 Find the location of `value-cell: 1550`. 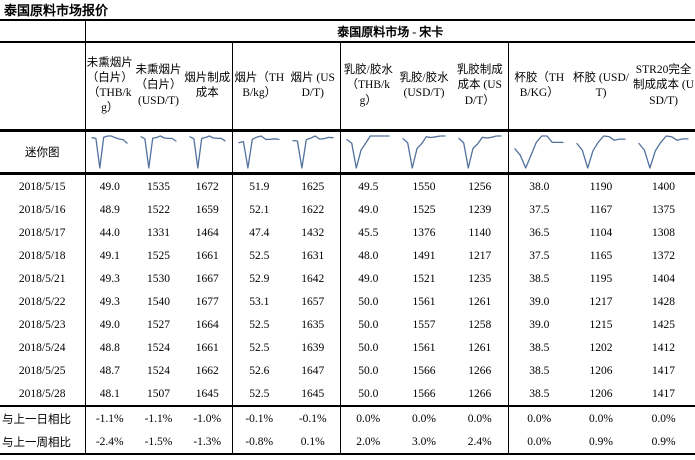

value-cell: 1550 is located at coordinates (424, 186).